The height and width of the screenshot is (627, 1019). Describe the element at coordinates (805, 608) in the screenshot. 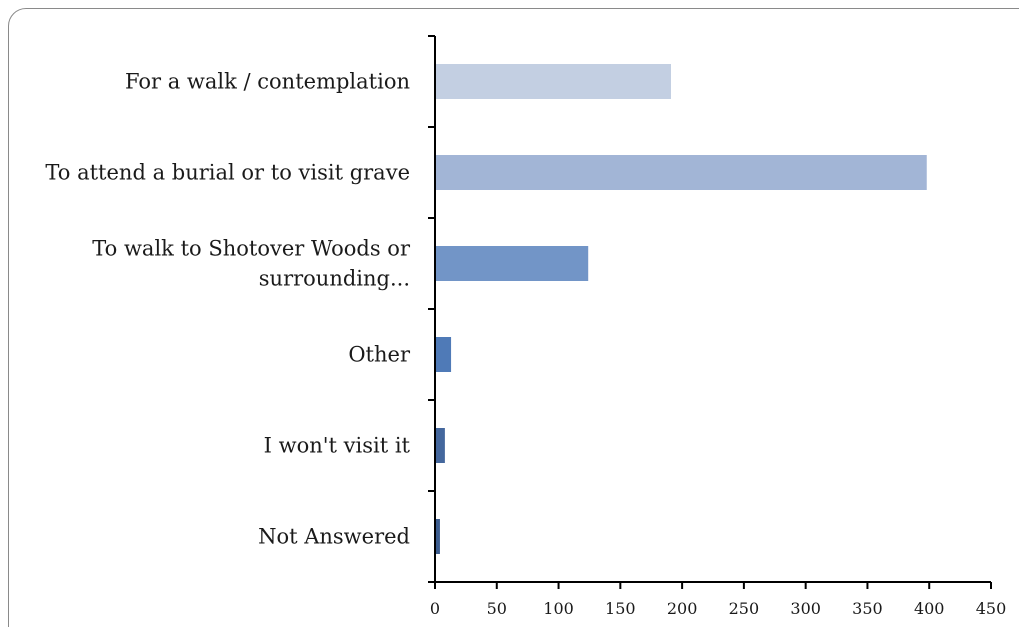

I see `x-tick-label-6: 300` at that location.